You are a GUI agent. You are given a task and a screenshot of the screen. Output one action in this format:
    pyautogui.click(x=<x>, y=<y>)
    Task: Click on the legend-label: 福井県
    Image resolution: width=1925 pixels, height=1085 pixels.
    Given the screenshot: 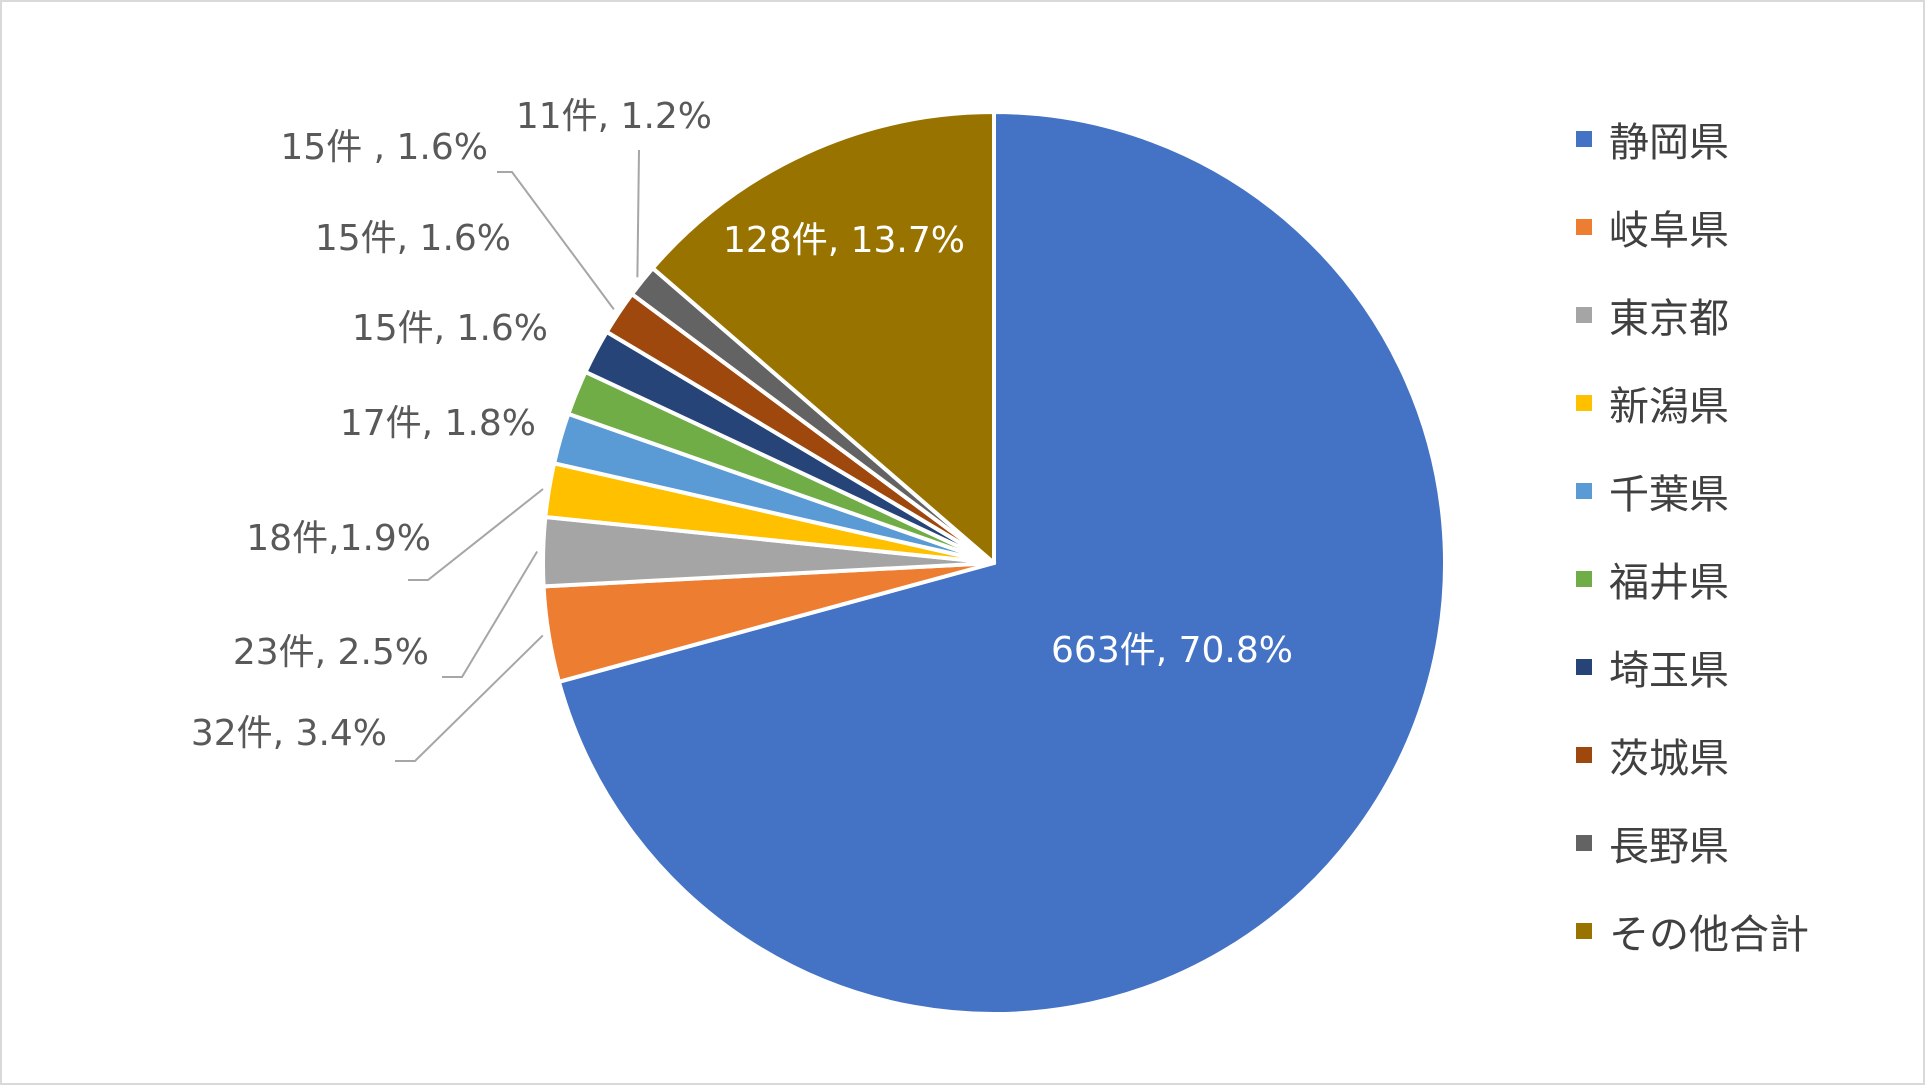 What is the action you would take?
    pyautogui.click(x=1669, y=583)
    